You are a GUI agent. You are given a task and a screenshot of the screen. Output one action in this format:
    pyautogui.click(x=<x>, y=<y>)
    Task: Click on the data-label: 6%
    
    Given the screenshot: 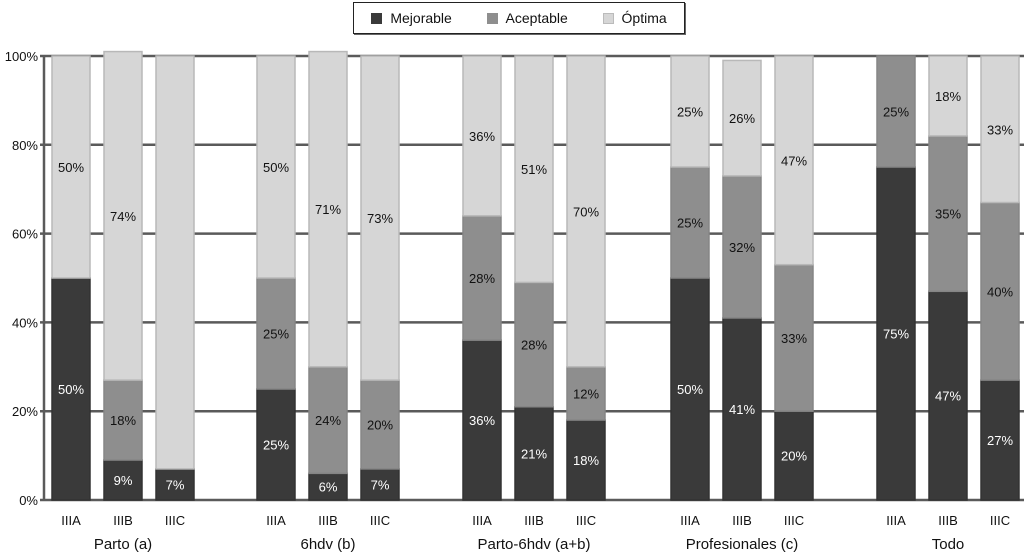 What is the action you would take?
    pyautogui.click(x=328, y=487)
    